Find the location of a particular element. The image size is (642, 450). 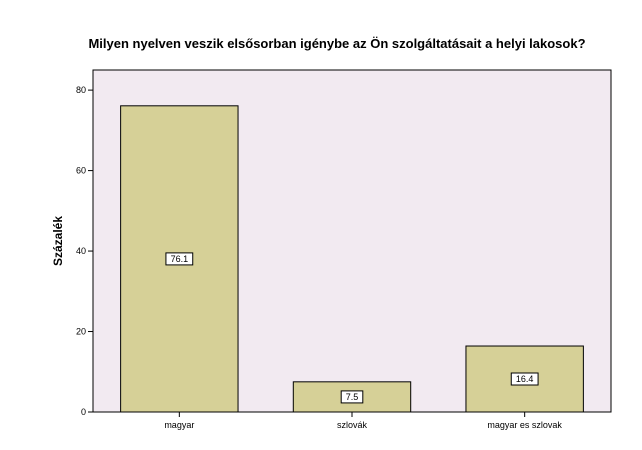

y-axis-title: Százalék is located at coordinates (58, 241).